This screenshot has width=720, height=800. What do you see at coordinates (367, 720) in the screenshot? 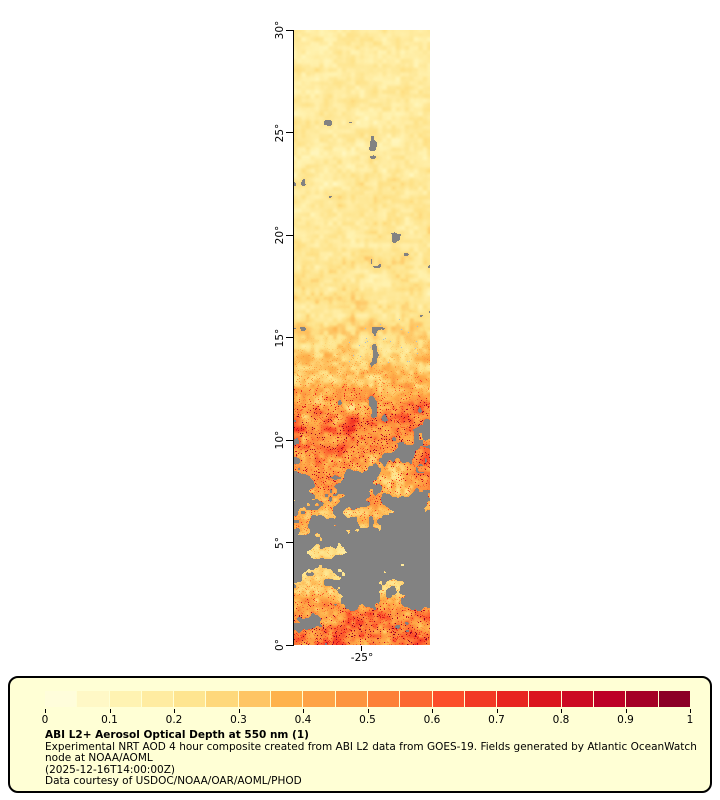
I see `colorbar-tick-label: 0.5` at bounding box center [367, 720].